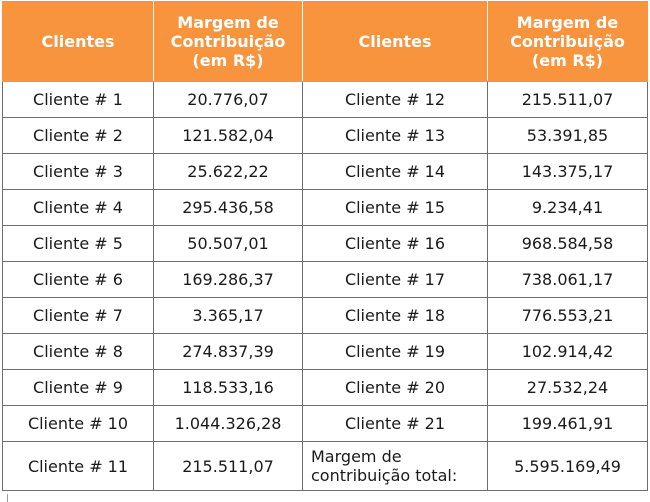 The width and height of the screenshot is (650, 502). Describe the element at coordinates (567, 243) in the screenshot. I see `margin-cell: 968.584,58` at that location.